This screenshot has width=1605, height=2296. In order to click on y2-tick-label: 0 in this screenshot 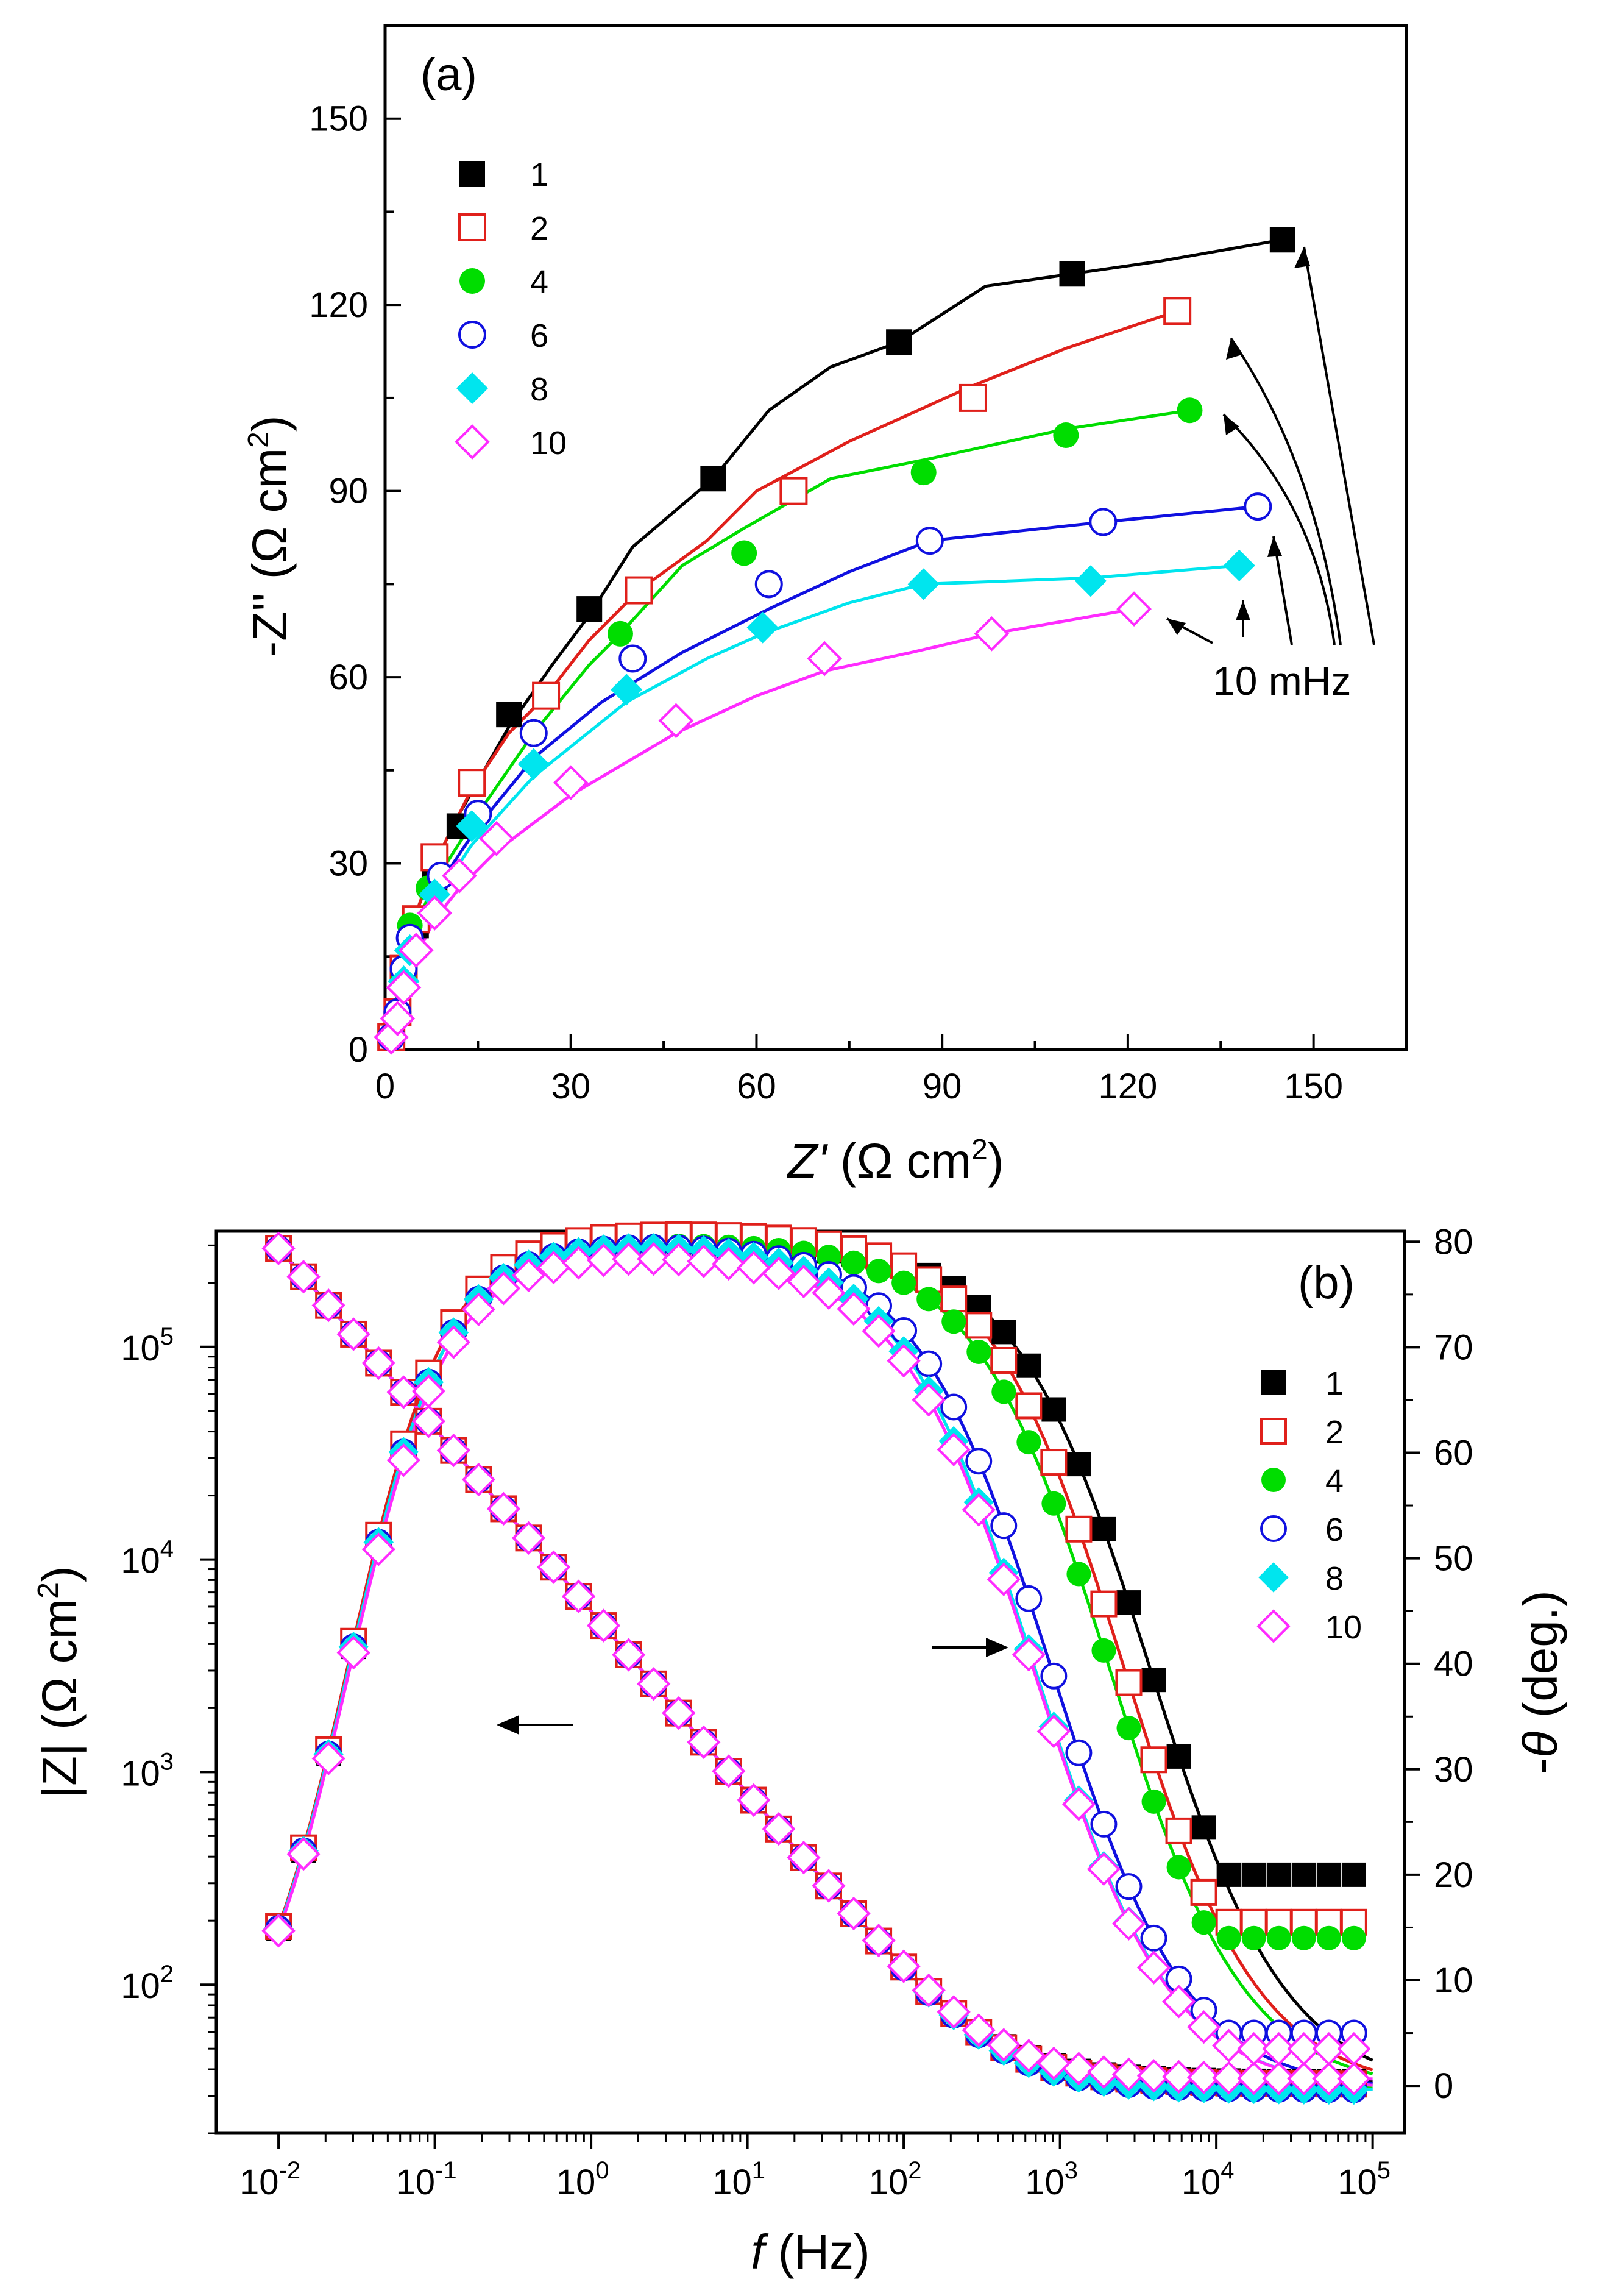, I will do `click(1443, 2086)`.